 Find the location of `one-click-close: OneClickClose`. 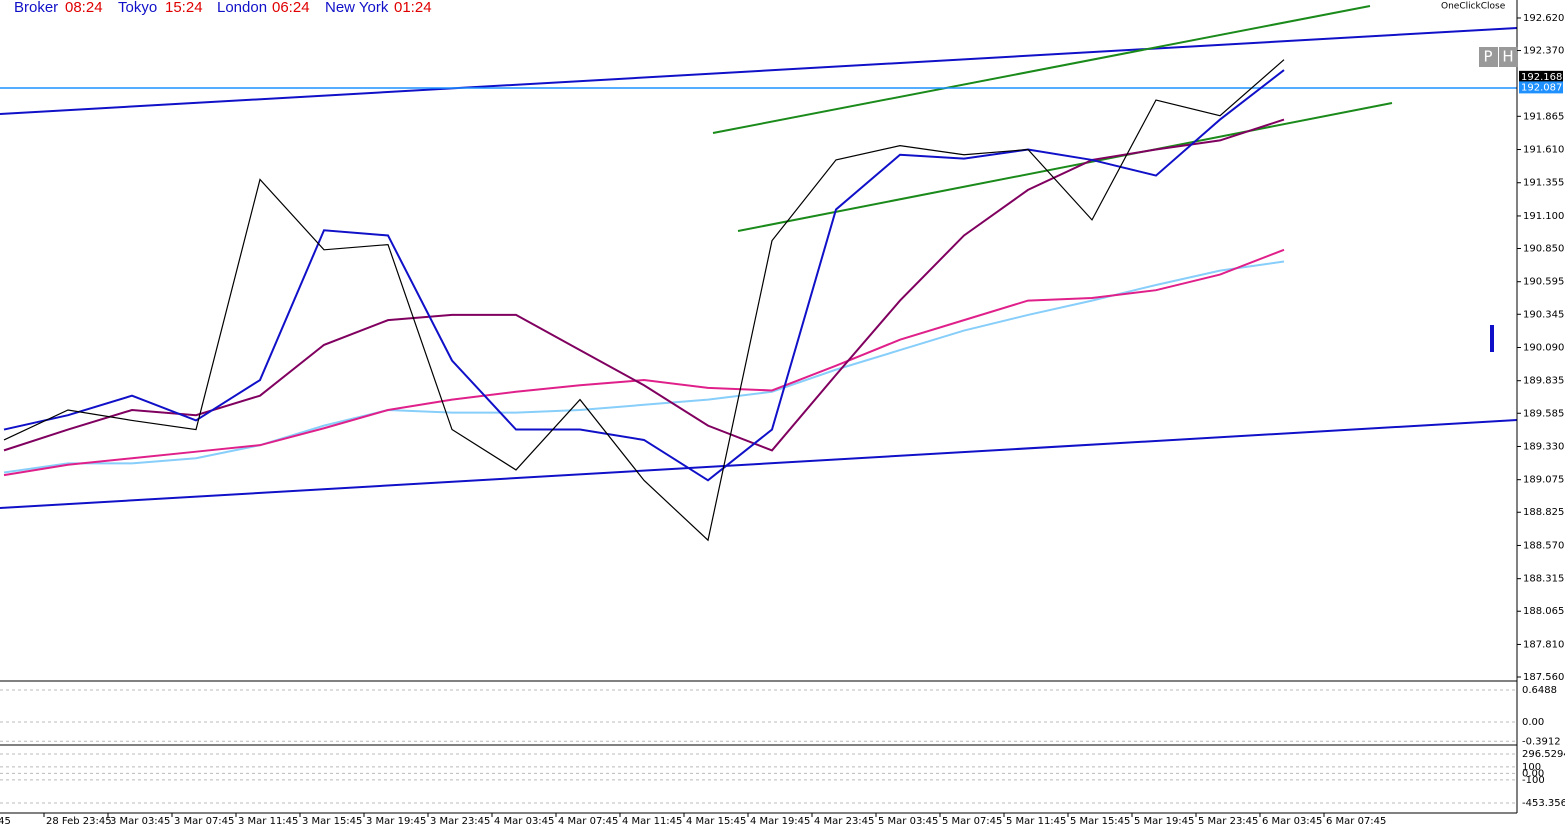

one-click-close: OneClickClose is located at coordinates (1473, 7).